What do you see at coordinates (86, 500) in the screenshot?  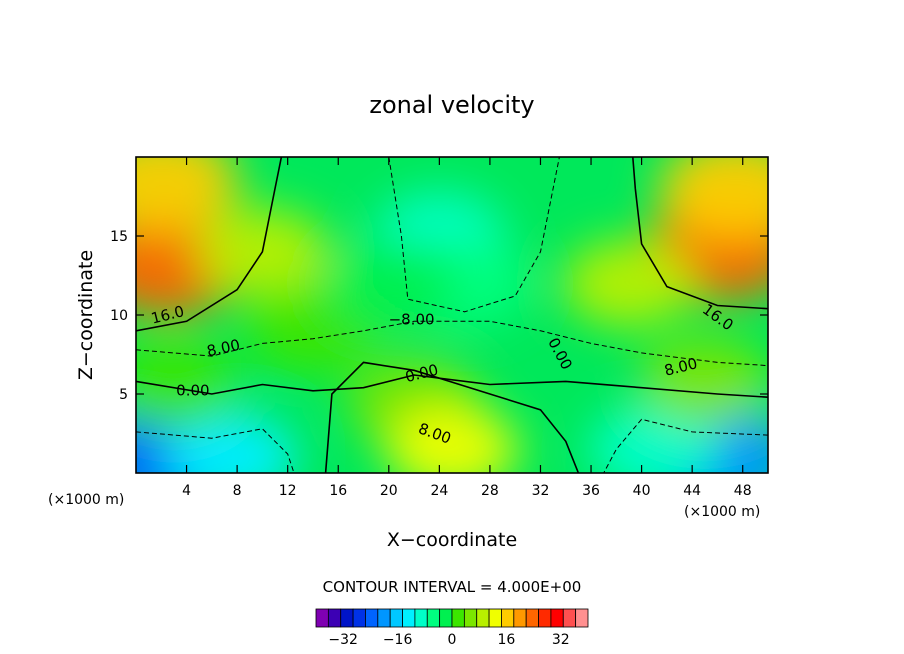 I see `x-unit-left: (×1000 m)` at bounding box center [86, 500].